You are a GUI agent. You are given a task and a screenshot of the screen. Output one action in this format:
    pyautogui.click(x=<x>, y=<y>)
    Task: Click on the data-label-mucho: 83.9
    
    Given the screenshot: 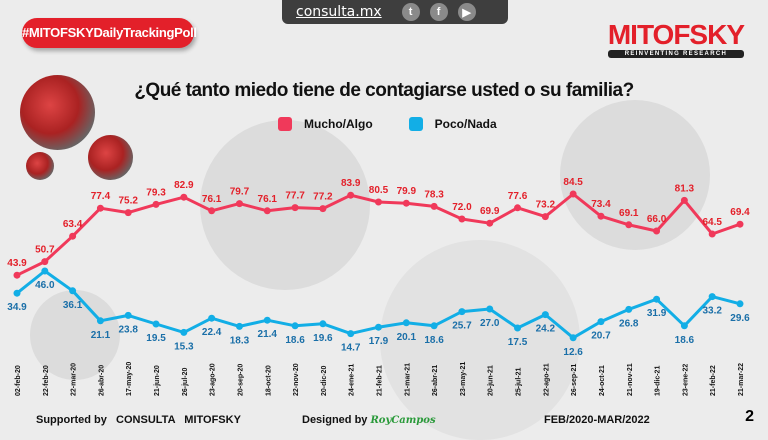 What is the action you would take?
    pyautogui.click(x=351, y=183)
    